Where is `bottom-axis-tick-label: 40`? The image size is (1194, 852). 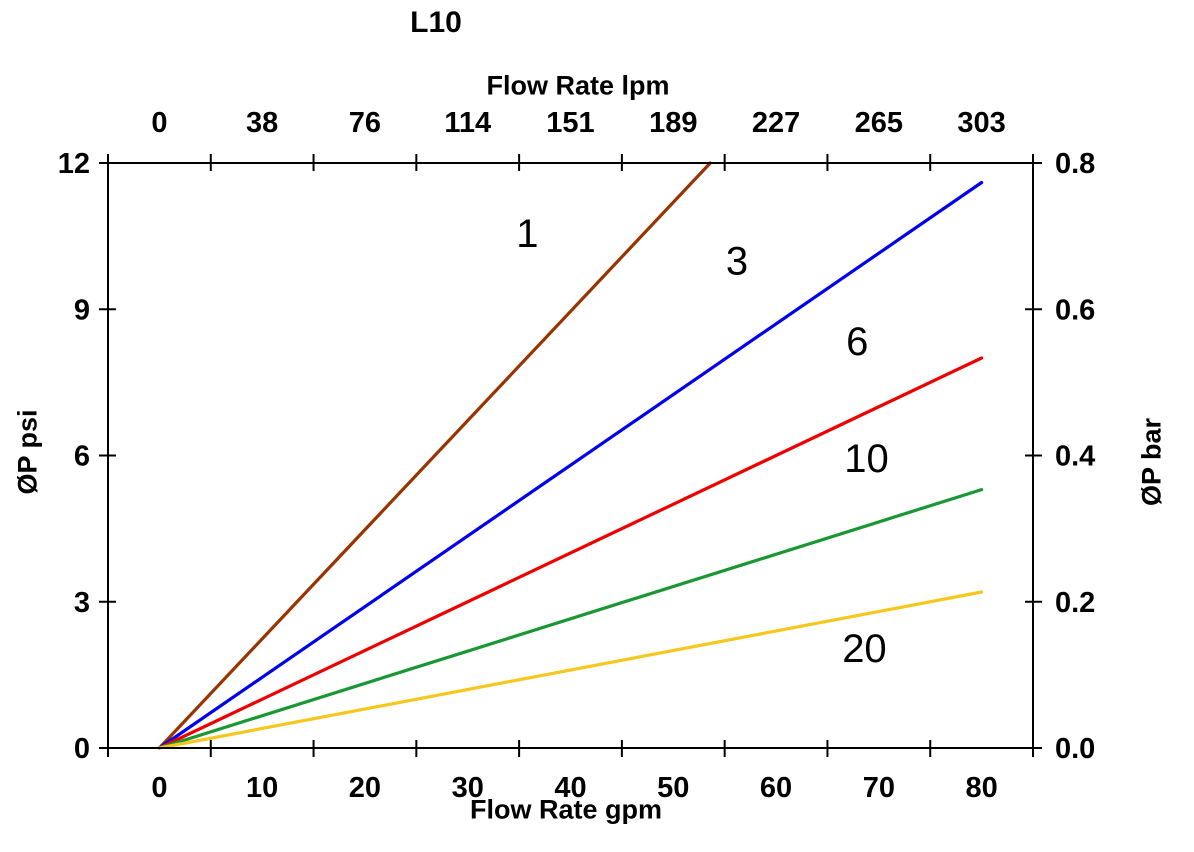
bottom-axis-tick-label: 40 is located at coordinates (570, 788).